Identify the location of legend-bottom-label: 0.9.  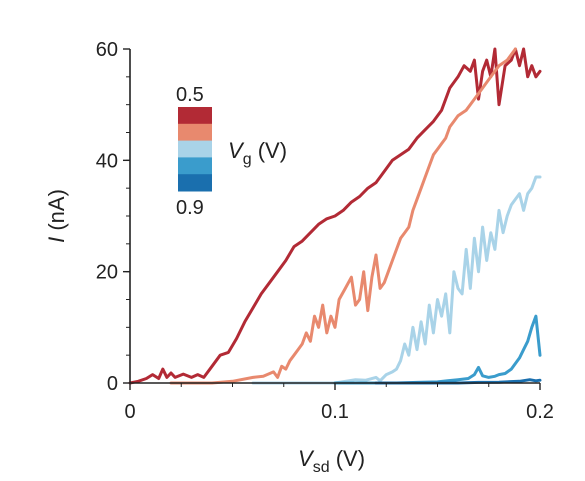
(190, 208).